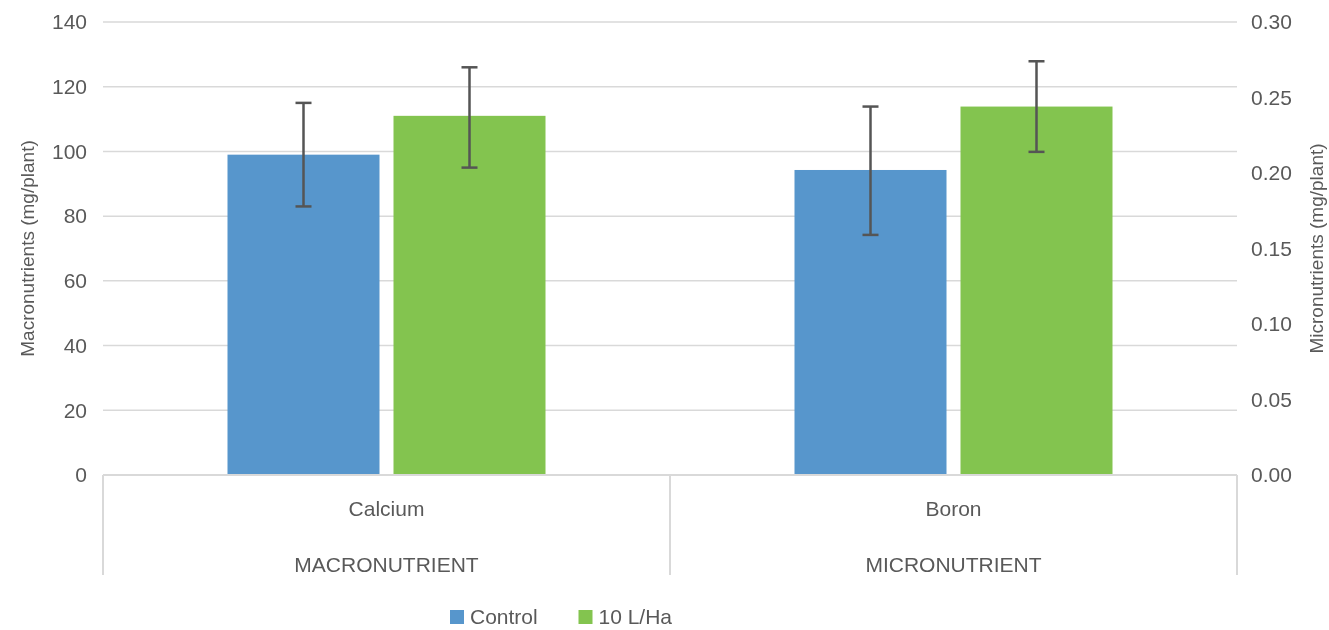 This screenshot has width=1329, height=630. What do you see at coordinates (1316, 248) in the screenshot?
I see `y2-axis-title: Micronutrients (mg/plant)` at bounding box center [1316, 248].